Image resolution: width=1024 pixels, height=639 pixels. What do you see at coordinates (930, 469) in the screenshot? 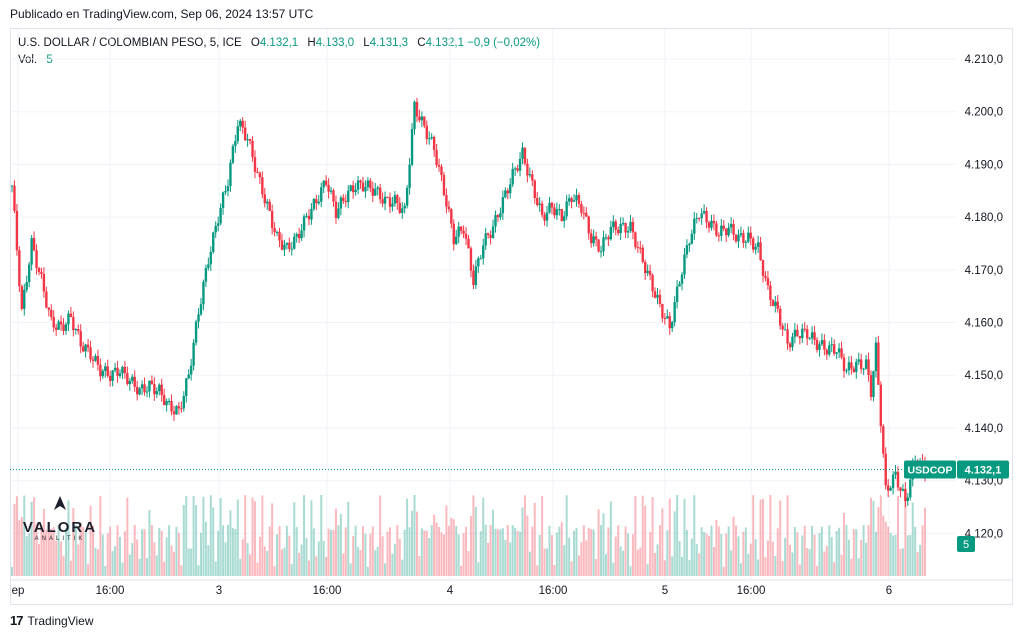
I see `symbol-tag` at bounding box center [930, 469].